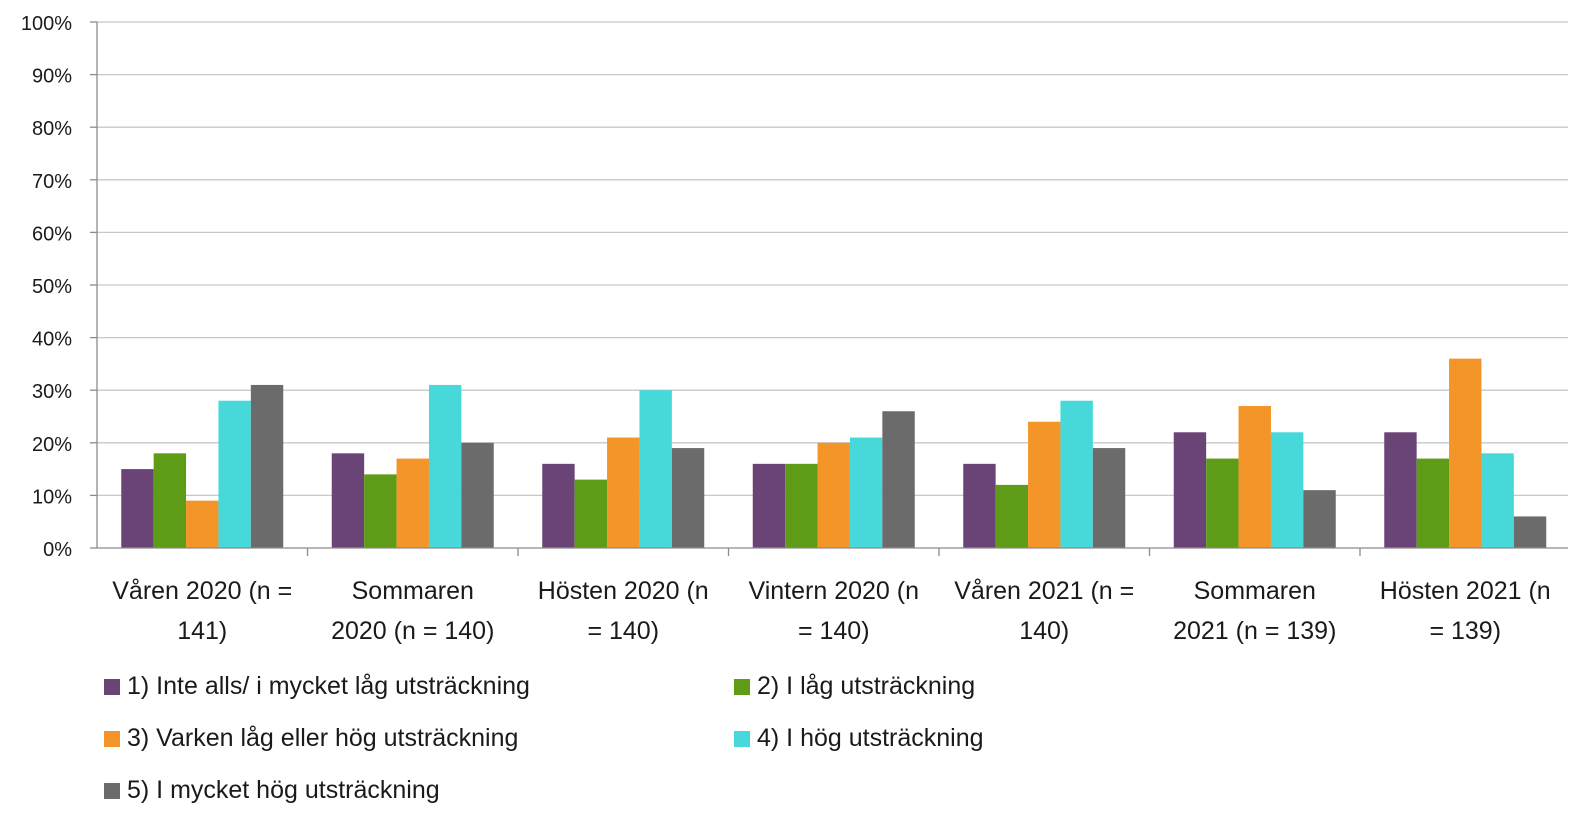  What do you see at coordinates (52, 445) in the screenshot?
I see `y-tick-label: 20%` at bounding box center [52, 445].